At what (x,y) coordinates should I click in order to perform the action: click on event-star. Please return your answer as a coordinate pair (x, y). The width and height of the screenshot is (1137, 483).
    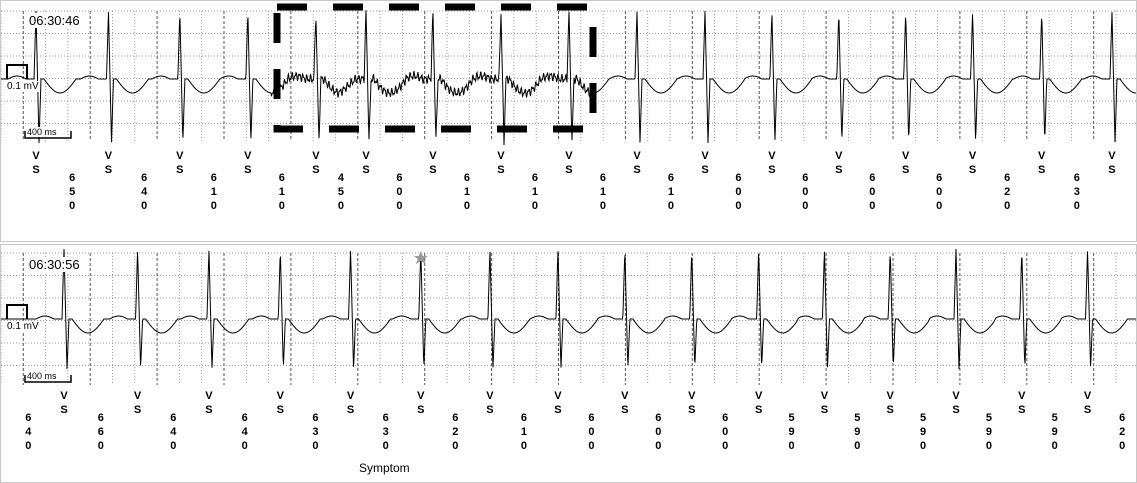
    Looking at the image, I should click on (420, 257).